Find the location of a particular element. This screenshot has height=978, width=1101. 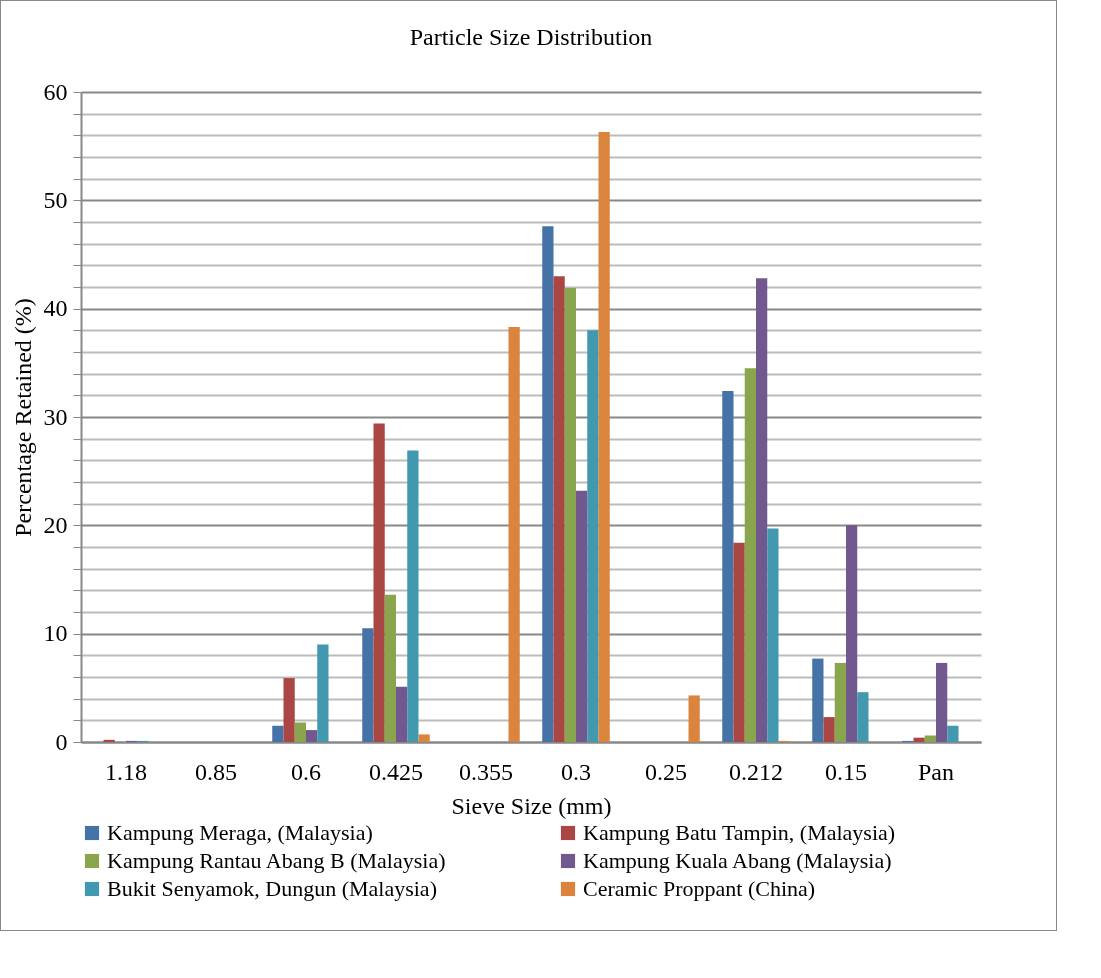

y-axis-title: Percentage Retained (%) is located at coordinates (22, 417).